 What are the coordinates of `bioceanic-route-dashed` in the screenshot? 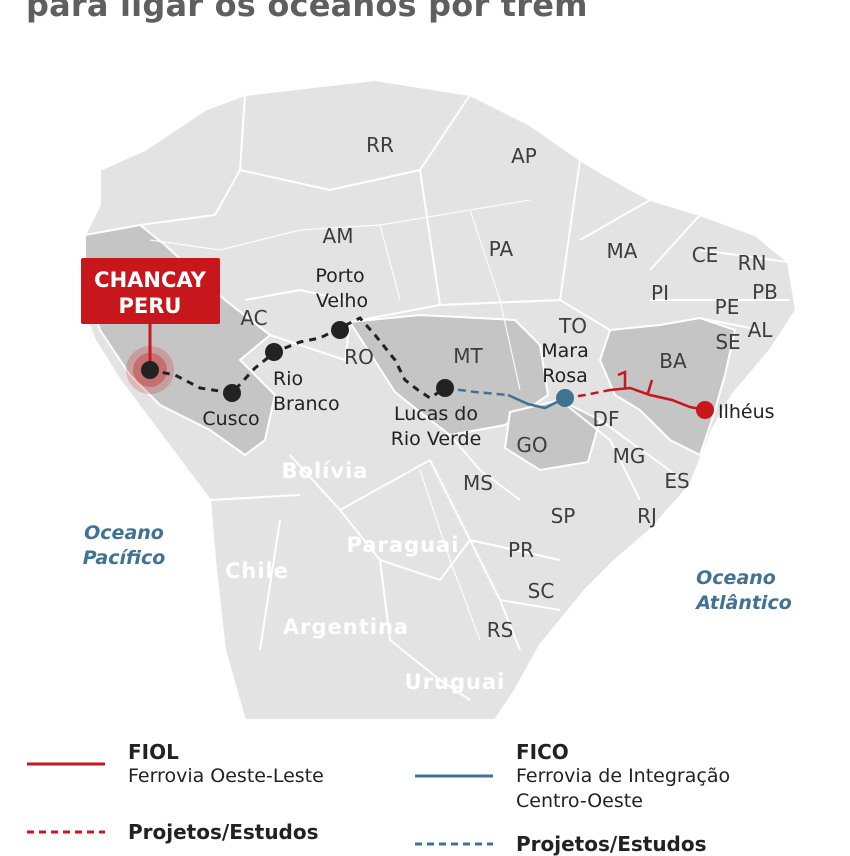 It's located at (297, 358).